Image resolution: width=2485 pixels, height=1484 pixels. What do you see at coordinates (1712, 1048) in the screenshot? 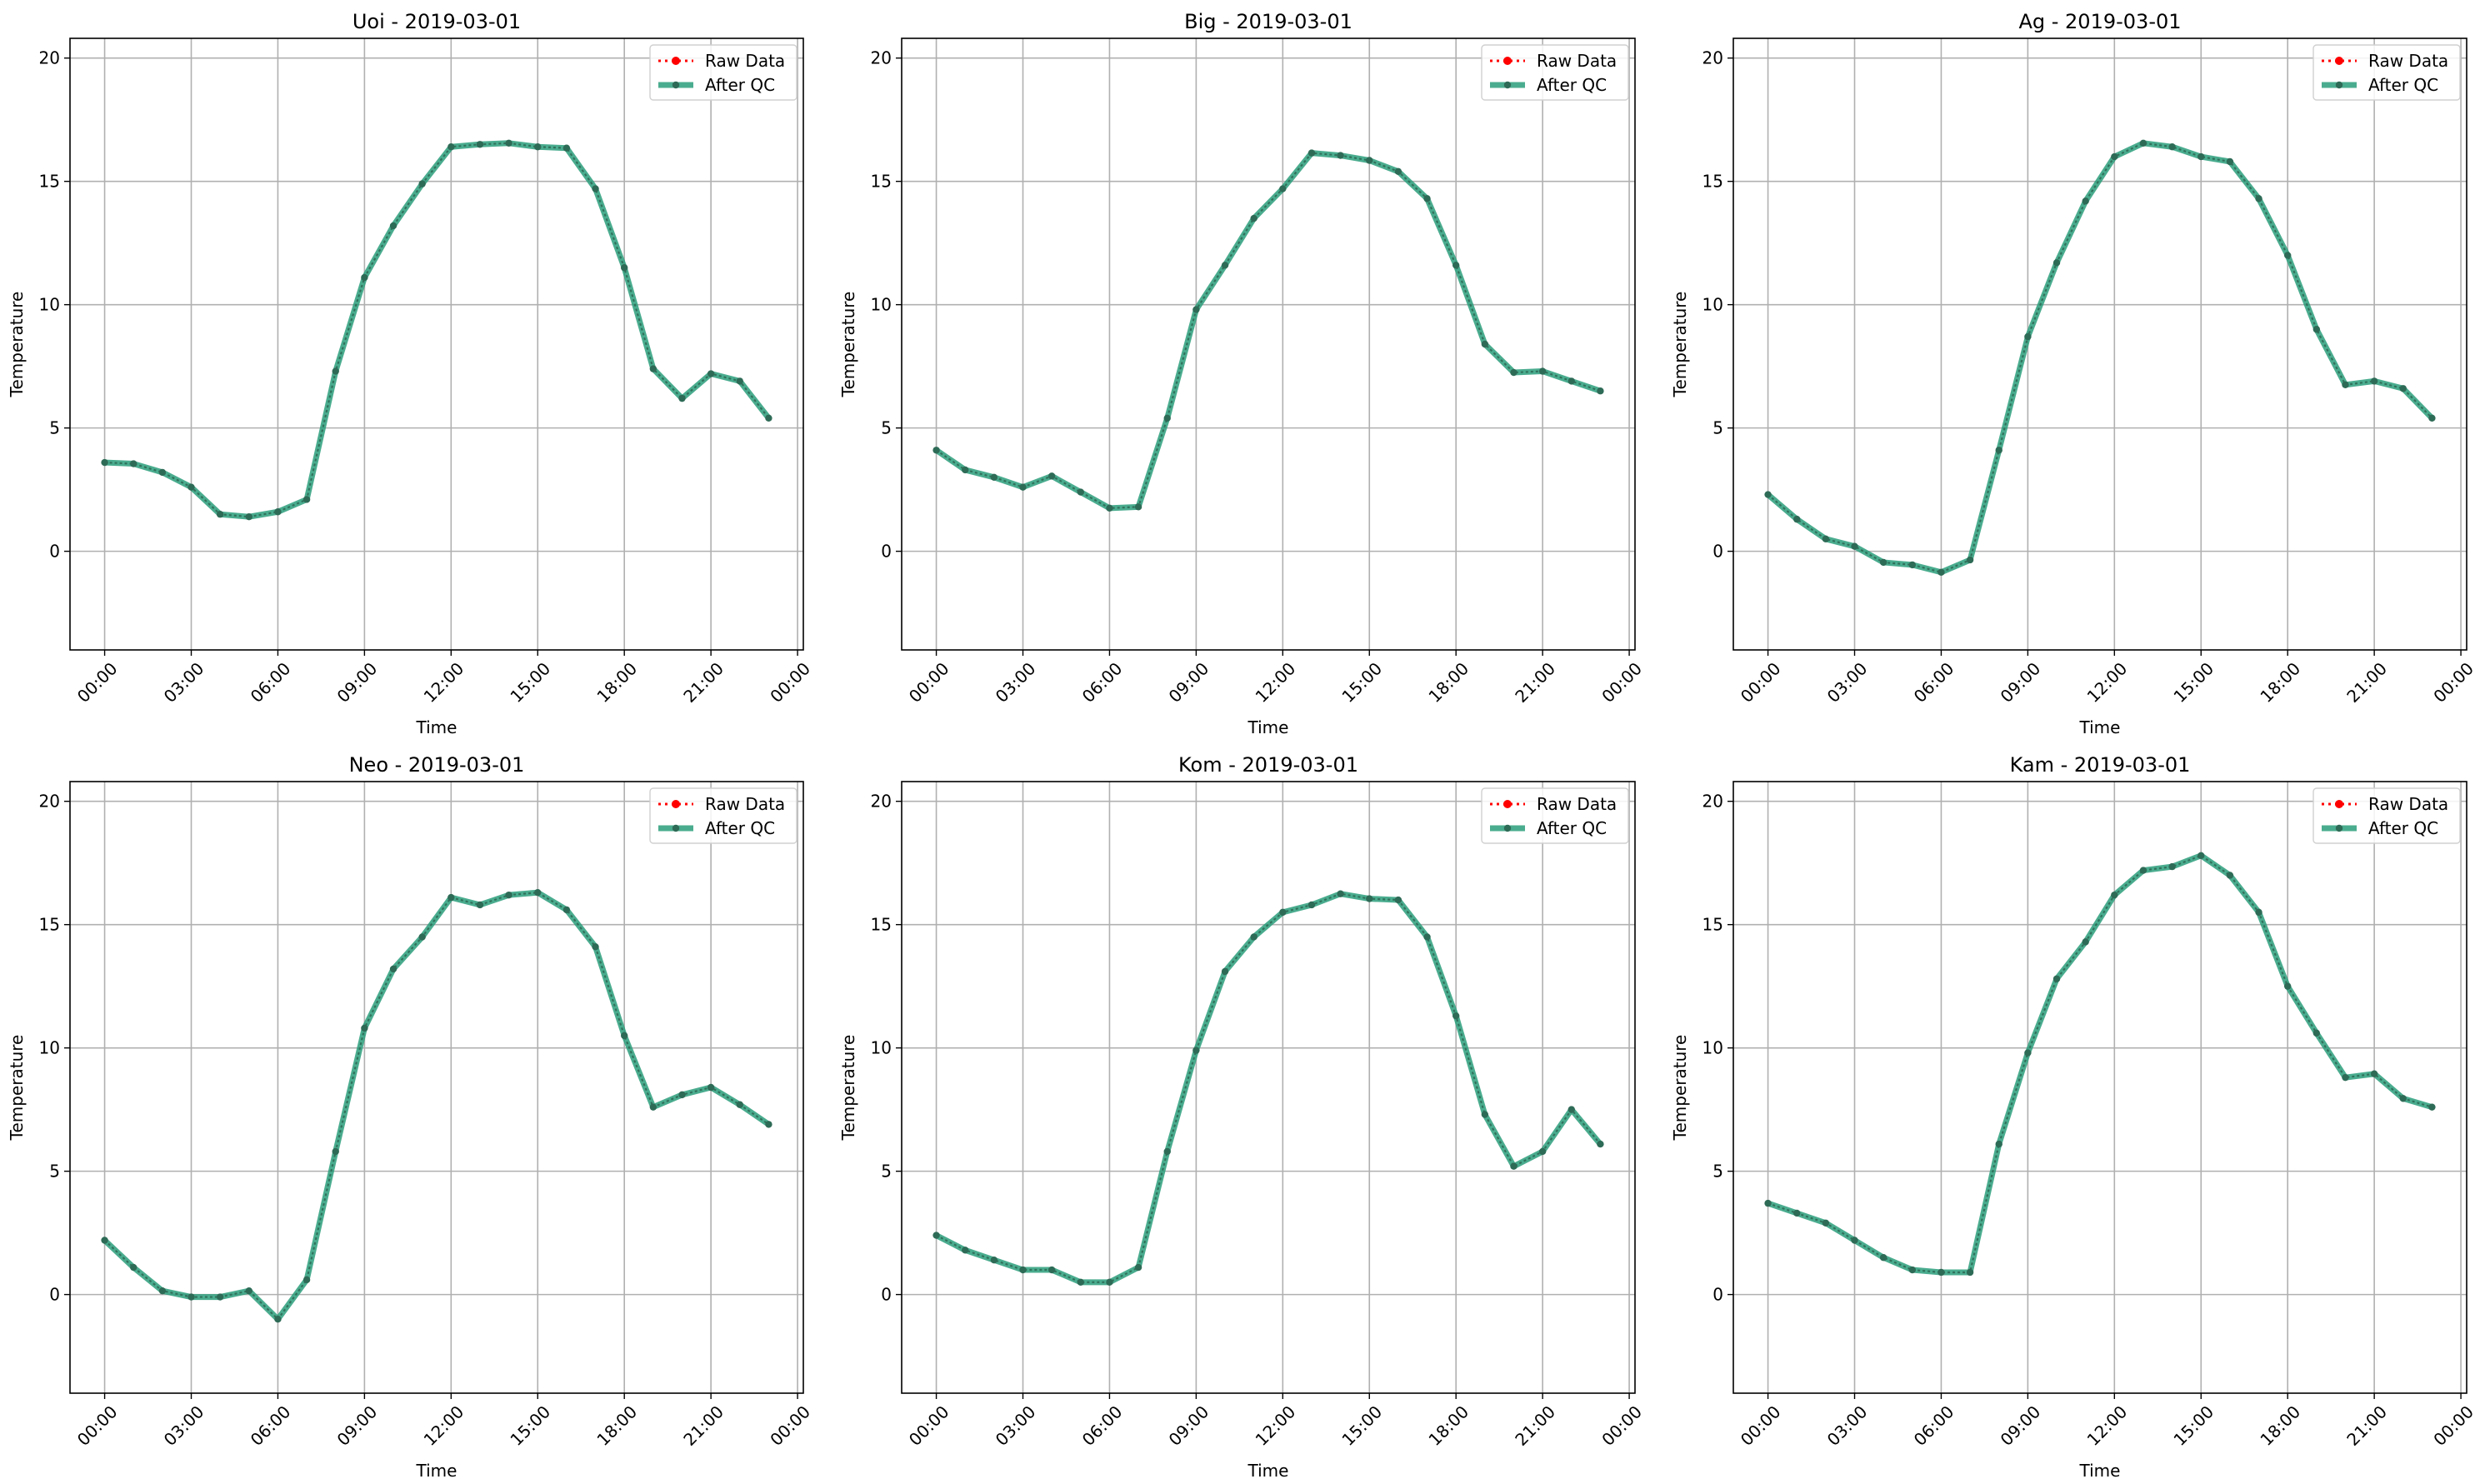
I see `y-tick-label: 10` at bounding box center [1712, 1048].